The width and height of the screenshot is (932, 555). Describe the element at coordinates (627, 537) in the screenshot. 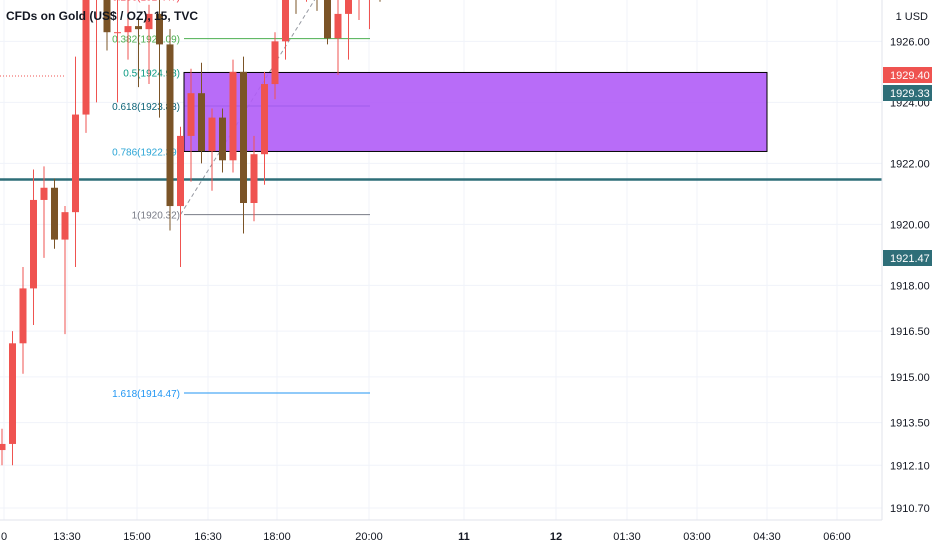

I see `time-tick-label: 01:30` at that location.